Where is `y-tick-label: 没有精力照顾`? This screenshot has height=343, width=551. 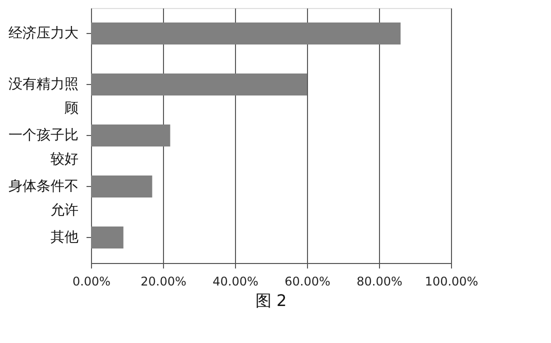
y-tick-label: 没有精力照顾 is located at coordinates (43, 96).